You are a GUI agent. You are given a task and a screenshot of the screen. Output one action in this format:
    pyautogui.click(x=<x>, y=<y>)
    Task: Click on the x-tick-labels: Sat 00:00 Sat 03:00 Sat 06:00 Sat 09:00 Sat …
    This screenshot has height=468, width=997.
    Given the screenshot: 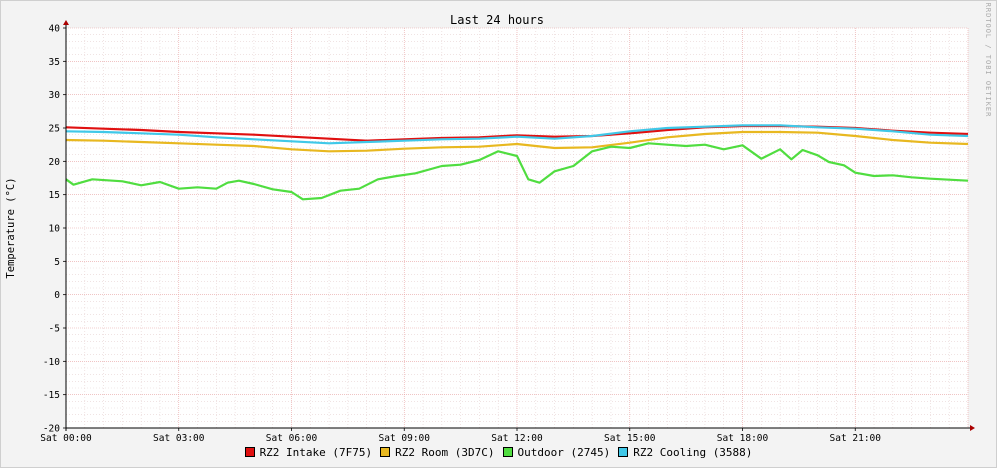 What is the action you would take?
    pyautogui.click(x=460, y=438)
    